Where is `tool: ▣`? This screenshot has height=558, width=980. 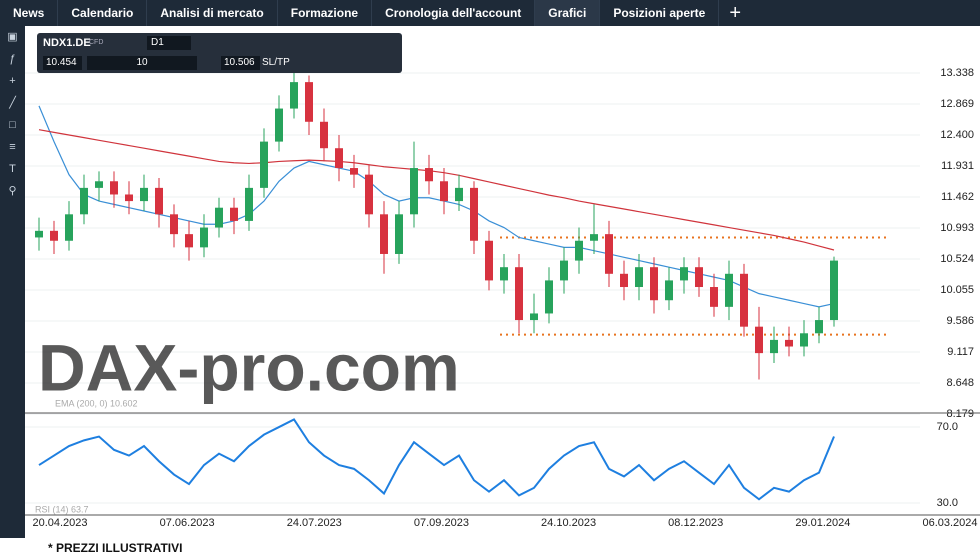 tool: ▣ is located at coordinates (12, 37).